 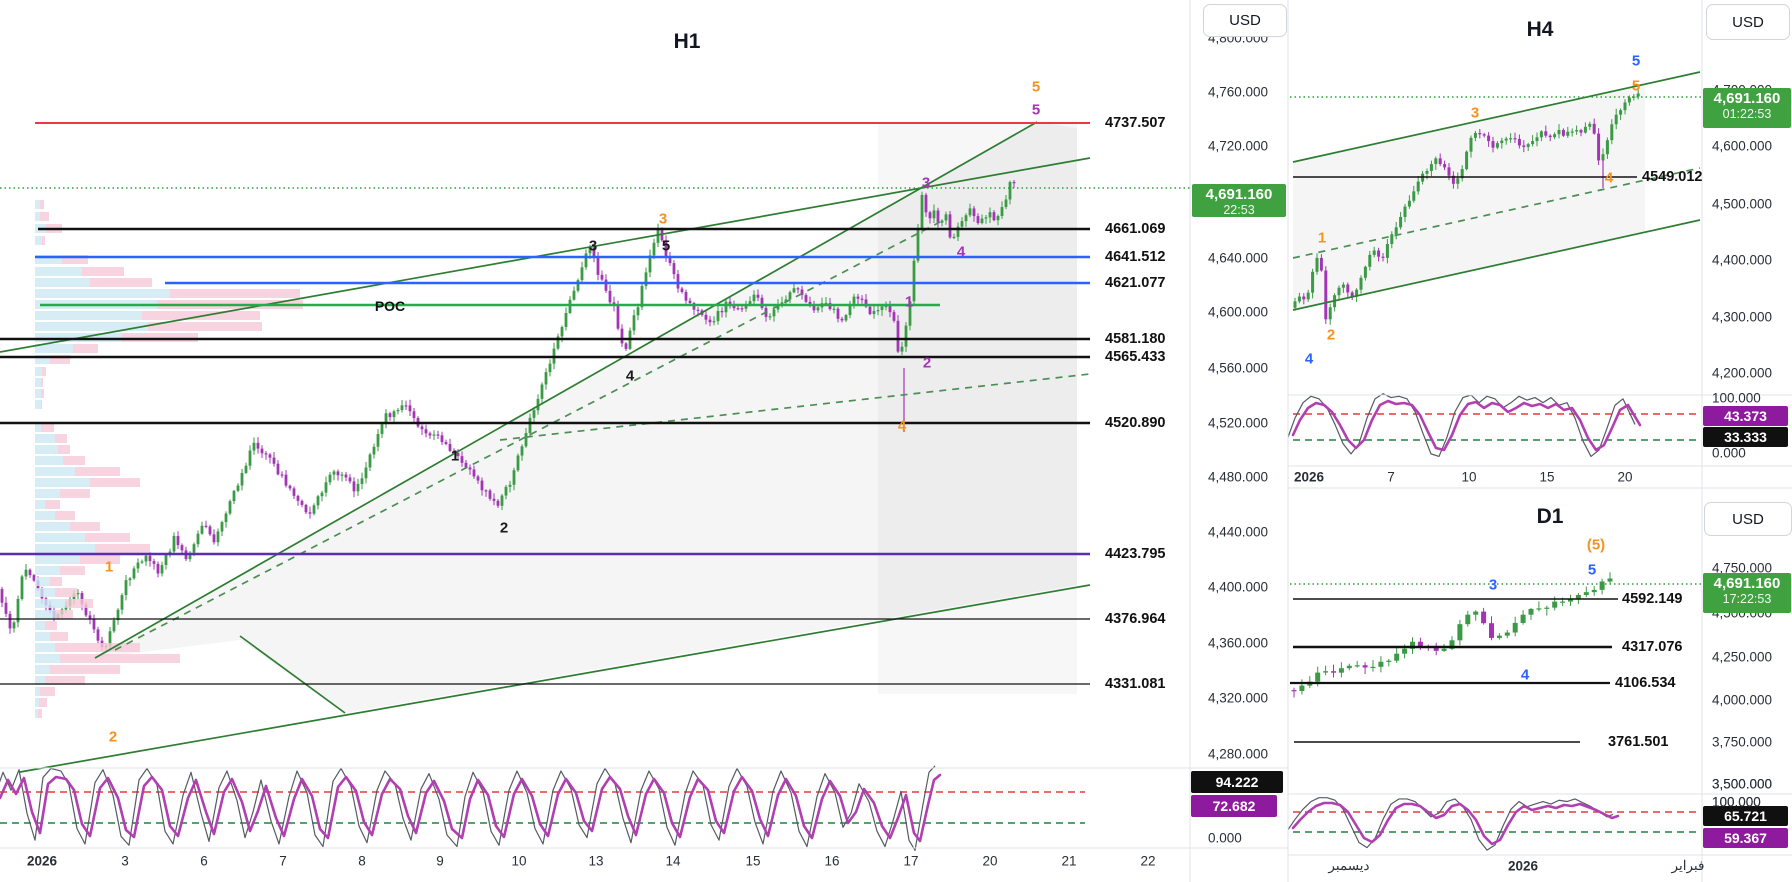 I want to click on h1-last-price-box: 4,691.160 22:53, so click(x=1239, y=200).